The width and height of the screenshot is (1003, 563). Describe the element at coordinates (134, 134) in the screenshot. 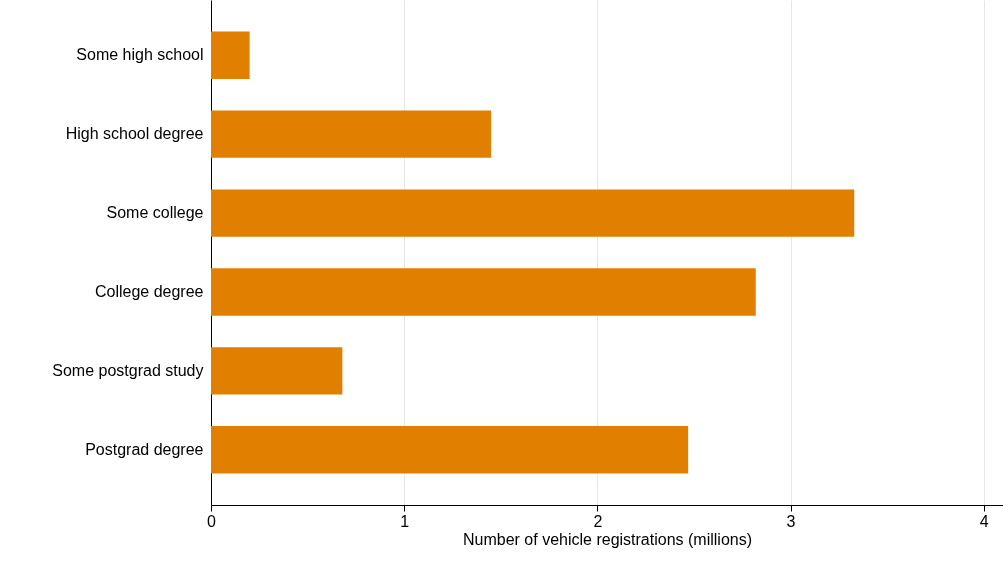

I see `y-tick-label: High school degree` at that location.